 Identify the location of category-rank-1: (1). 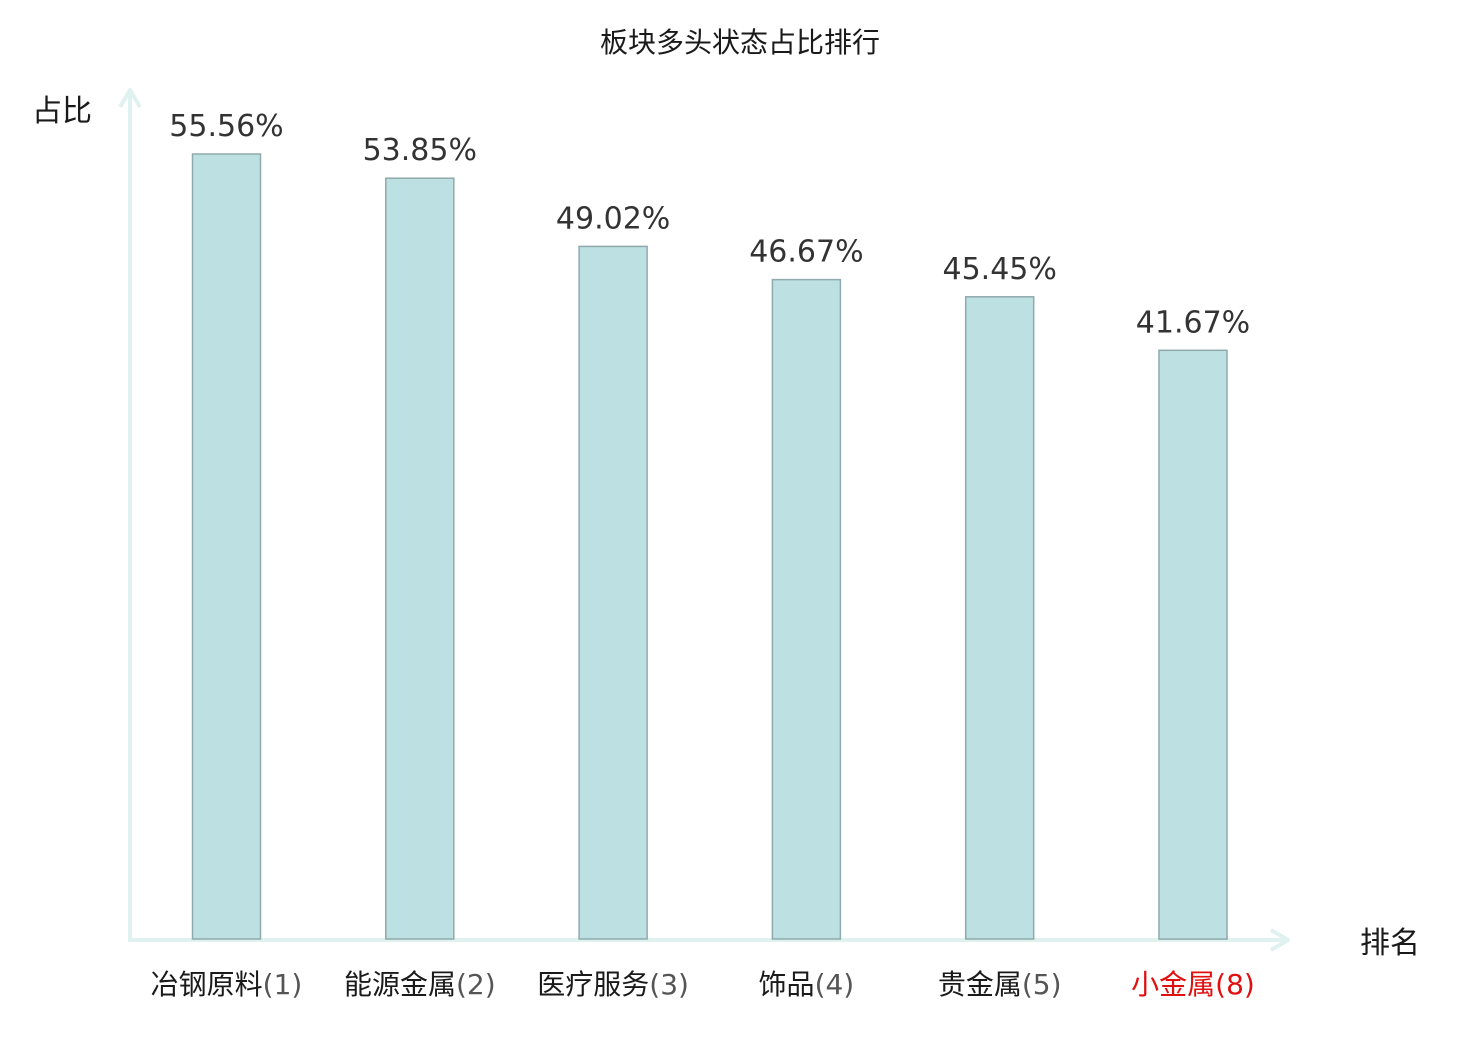
(283, 984).